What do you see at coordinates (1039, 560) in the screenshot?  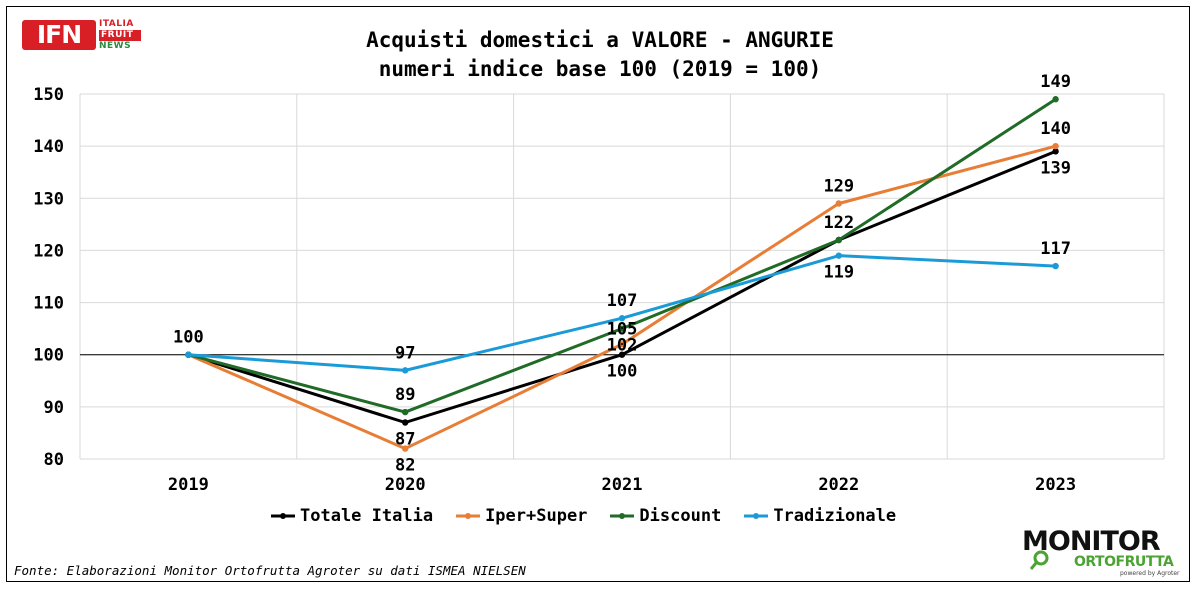 I see `magnifier-icon` at bounding box center [1039, 560].